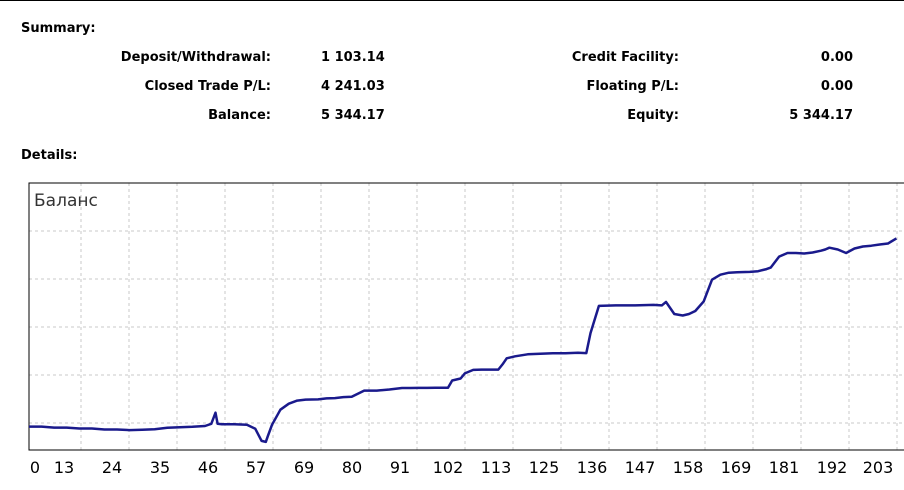  I want to click on x-tick-label: 35, so click(160, 467).